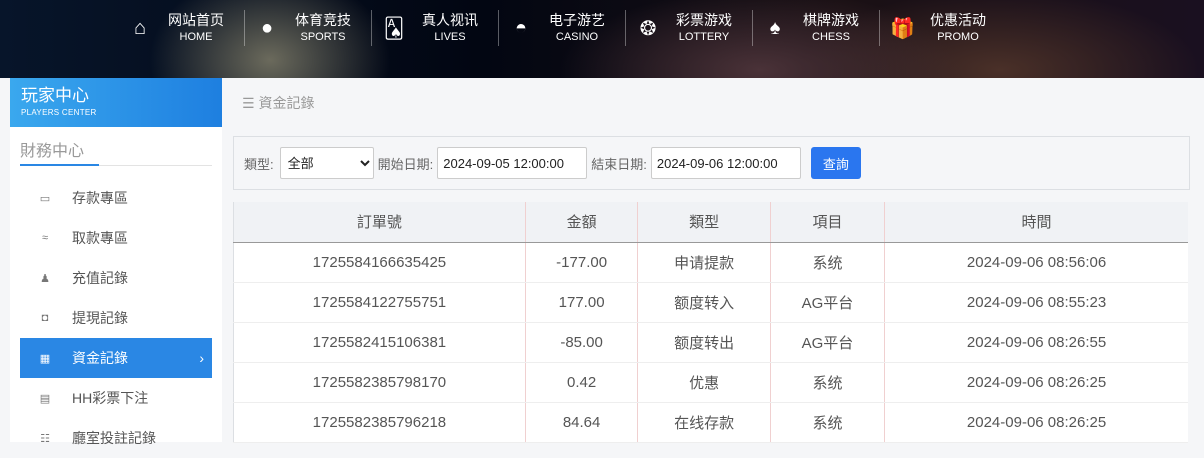  I want to click on sidebar-item: ◘ 提現記錄, so click(116, 318).